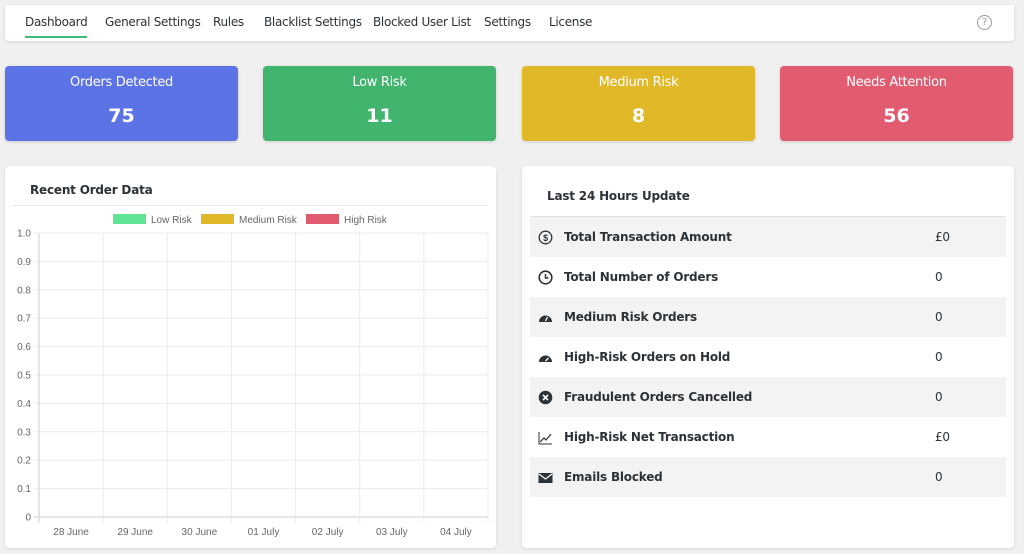 The width and height of the screenshot is (1024, 554). What do you see at coordinates (379, 103) in the screenshot?
I see `card-low-risk: Low Risk 11` at bounding box center [379, 103].